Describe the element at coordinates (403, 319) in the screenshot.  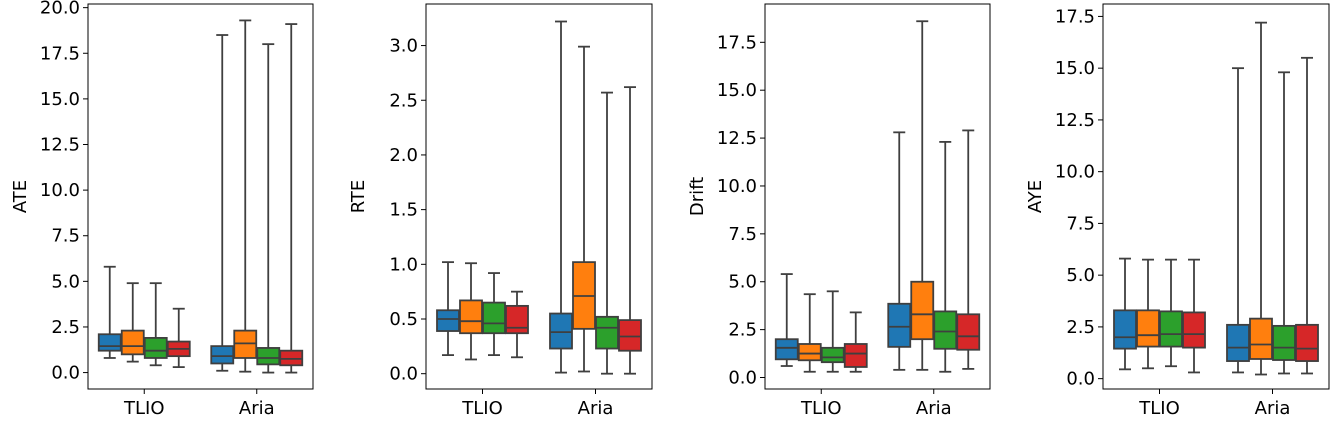
I see `y-tick-label: 0.5` at that location.